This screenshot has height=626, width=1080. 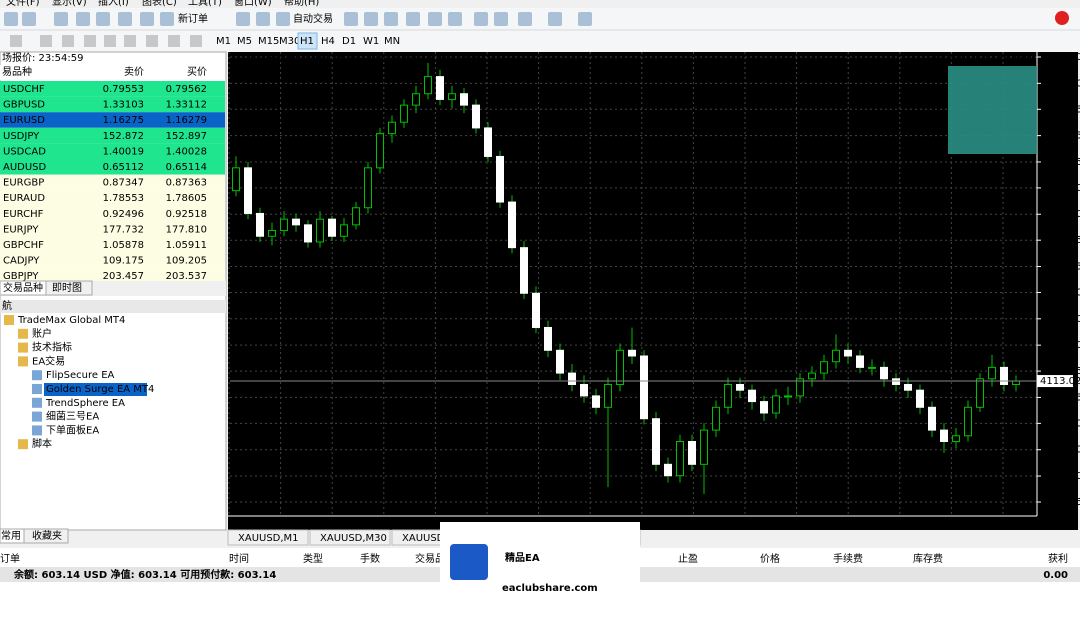 What do you see at coordinates (85, 403) in the screenshot?
I see `tree-item: TrendSphere EA` at bounding box center [85, 403].